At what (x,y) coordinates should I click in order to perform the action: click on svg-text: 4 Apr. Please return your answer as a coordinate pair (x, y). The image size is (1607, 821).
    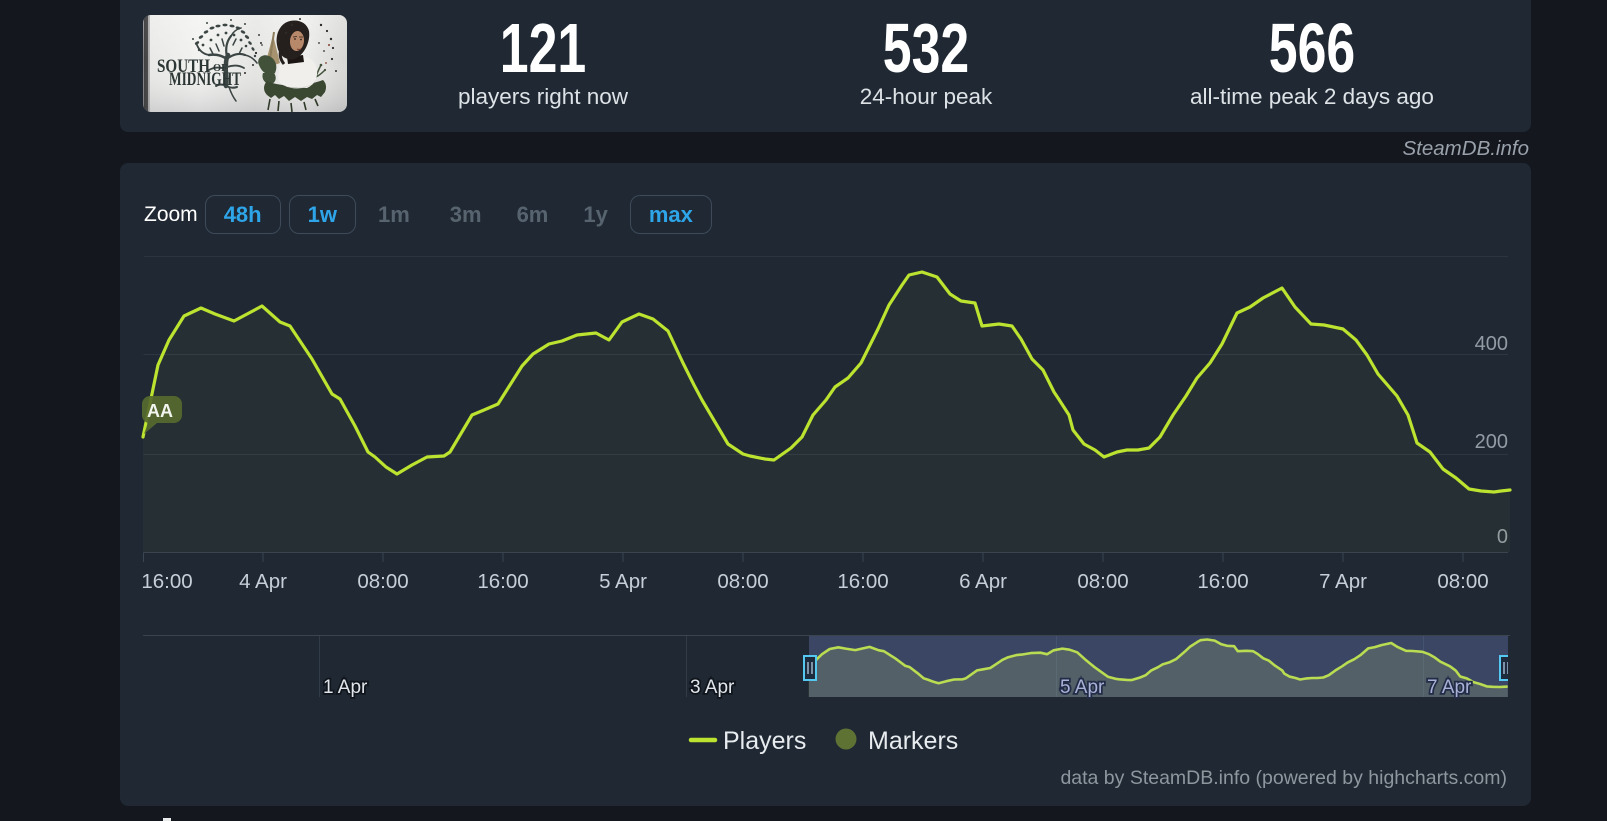
    Looking at the image, I should click on (263, 581).